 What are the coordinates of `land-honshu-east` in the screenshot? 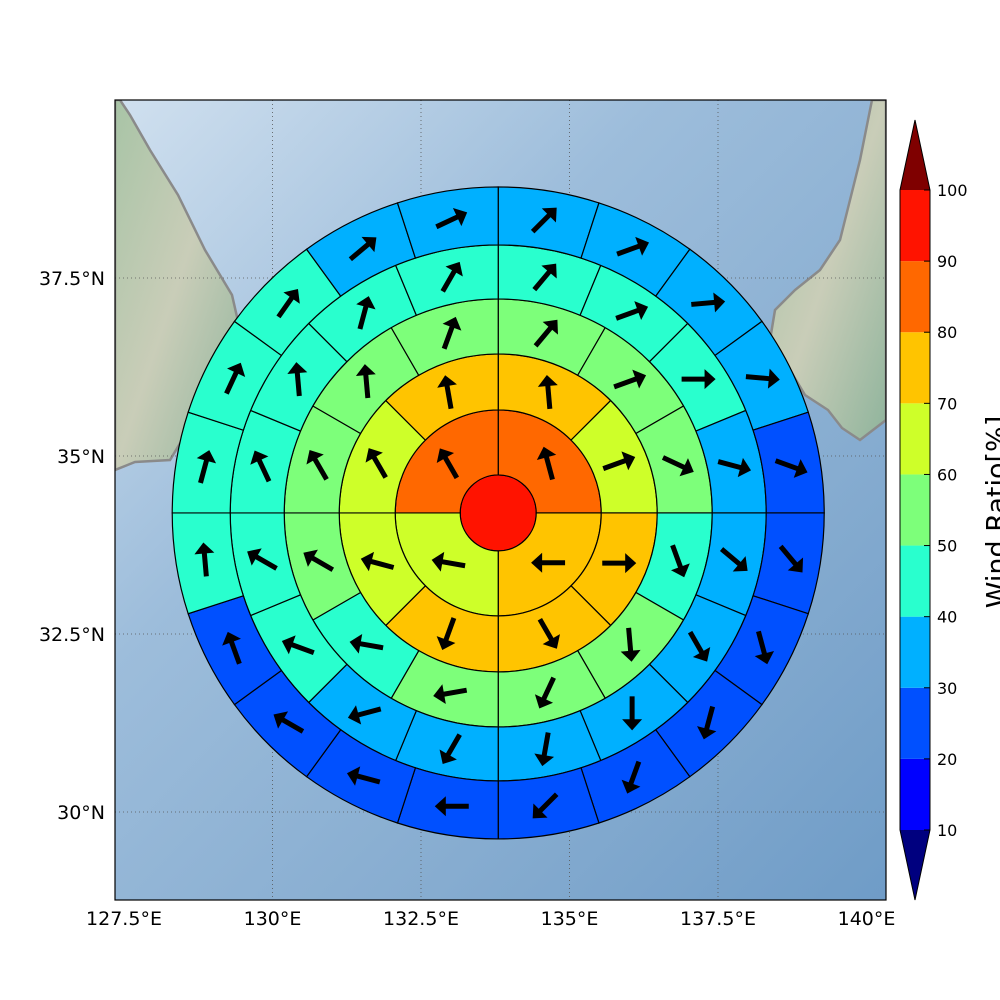 It's located at (827, 271).